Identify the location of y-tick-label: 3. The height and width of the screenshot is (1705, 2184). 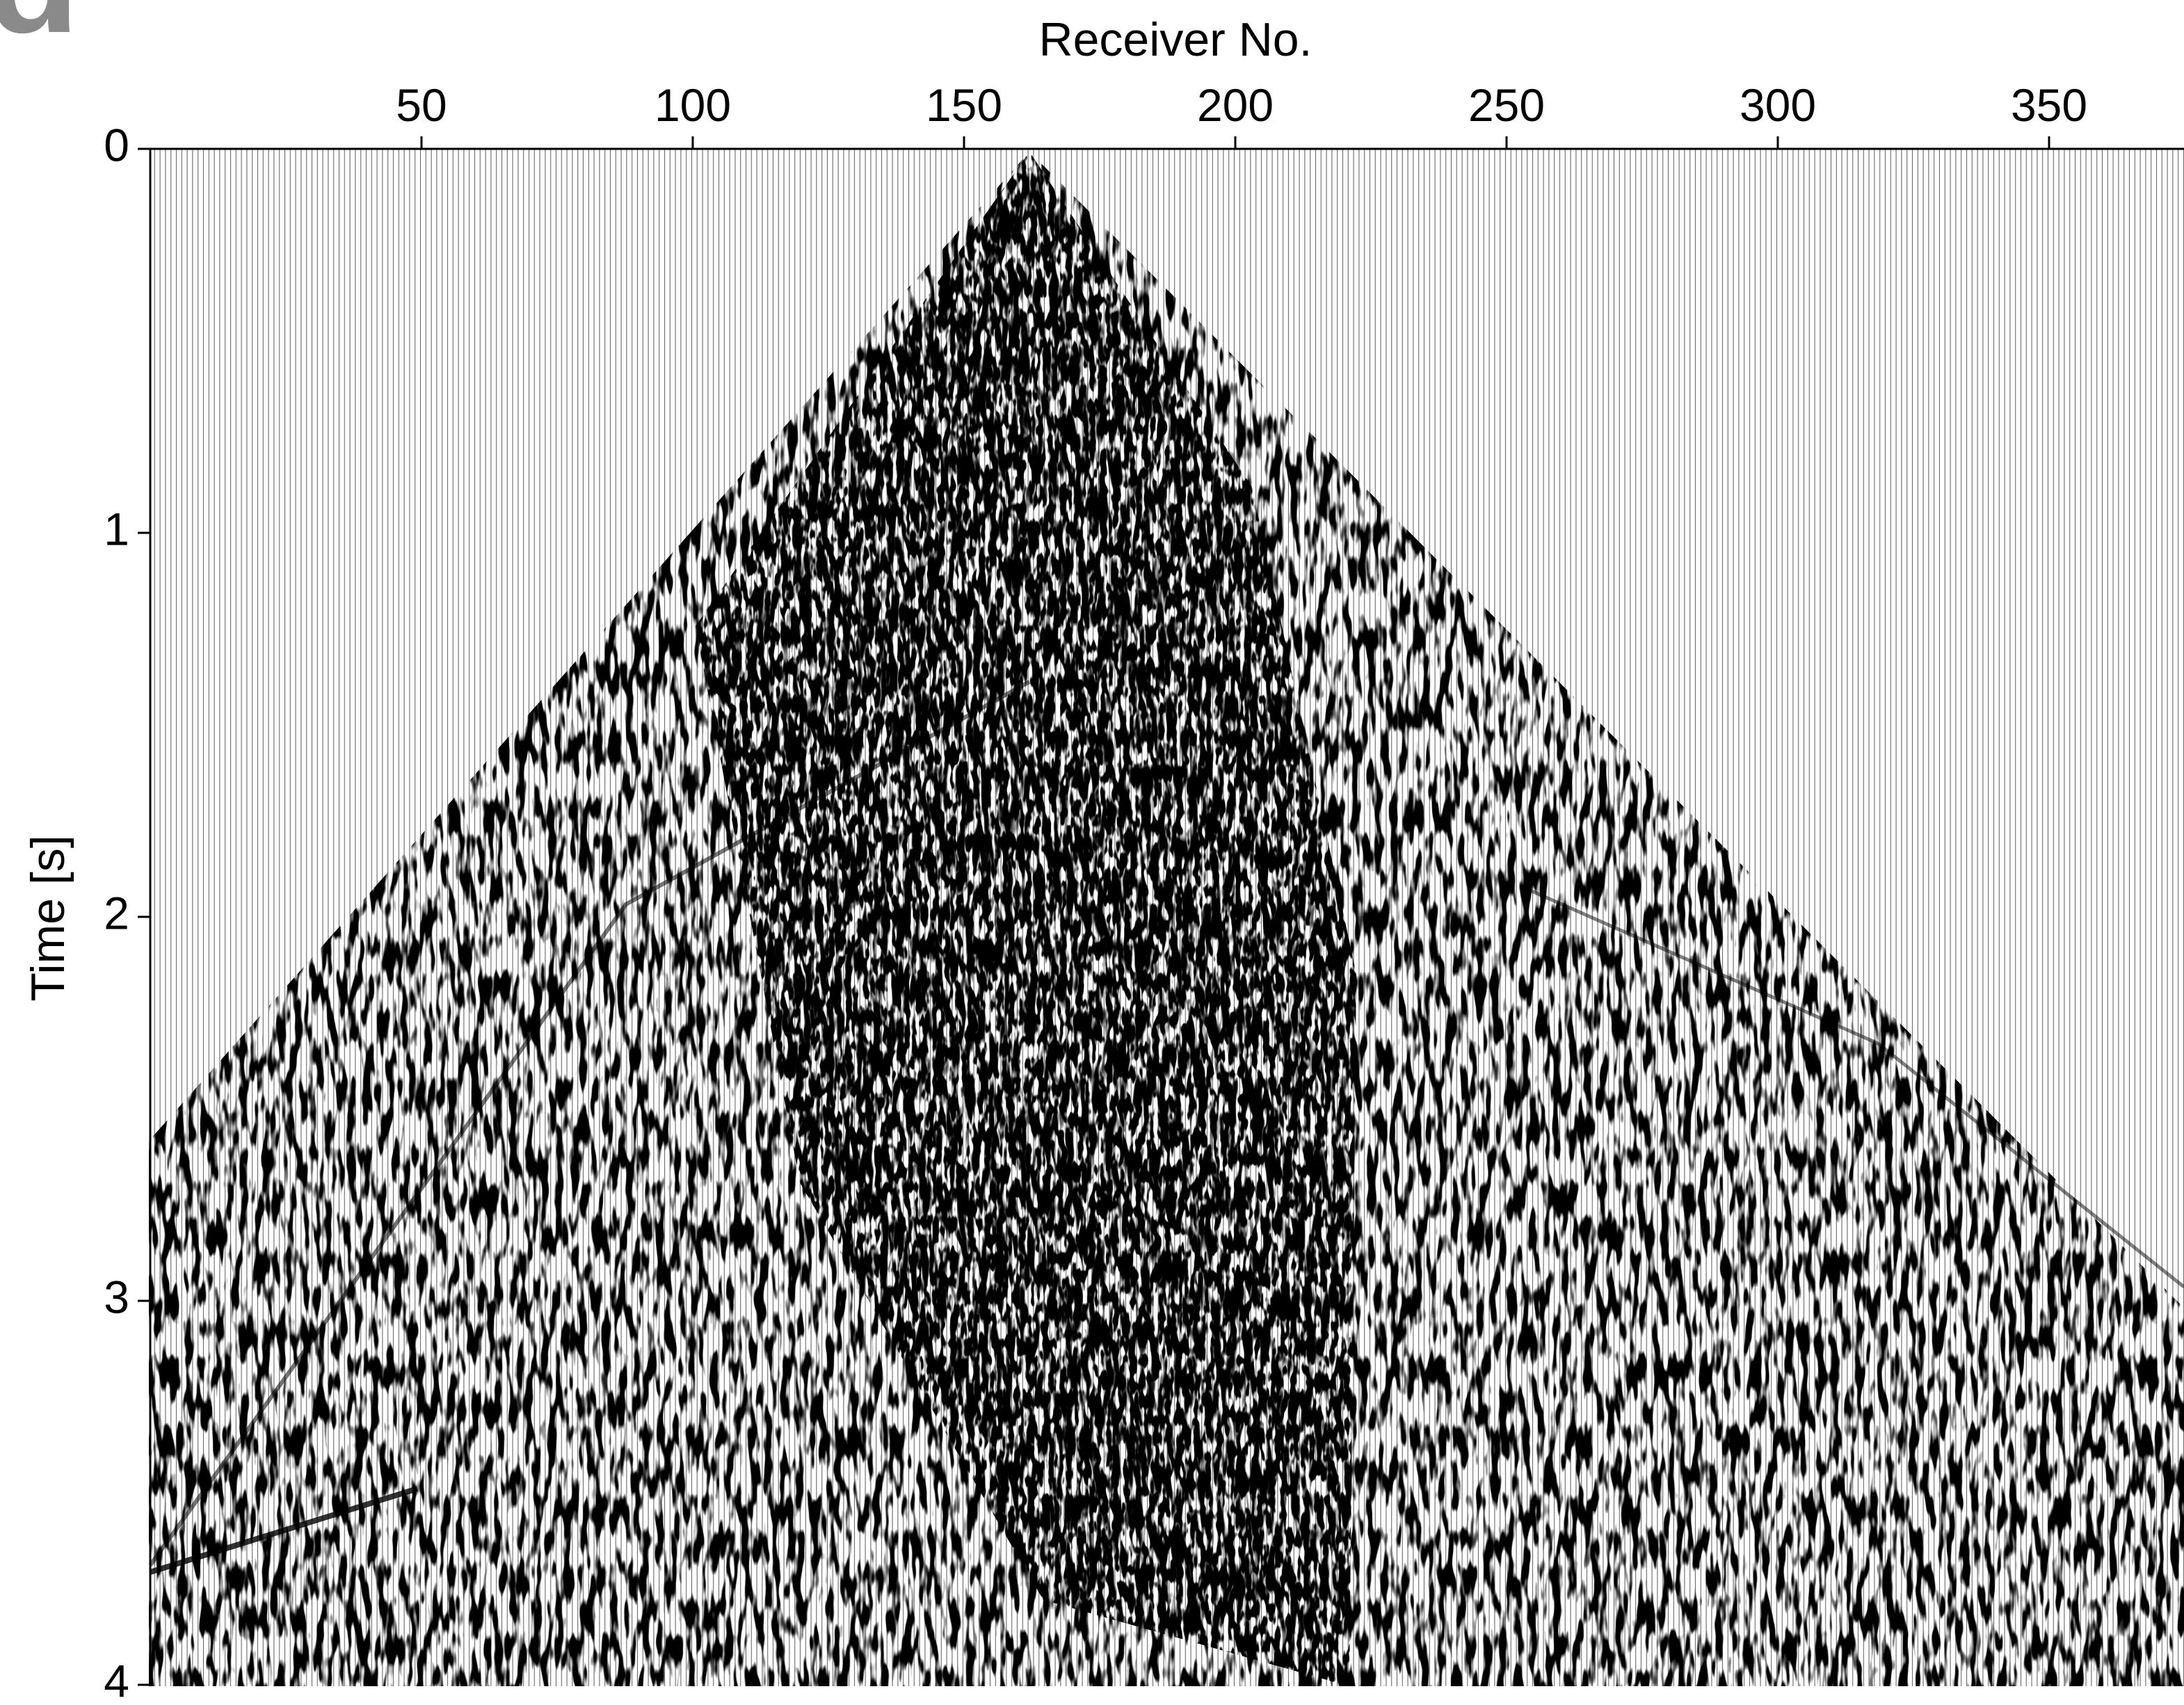
(116, 1296).